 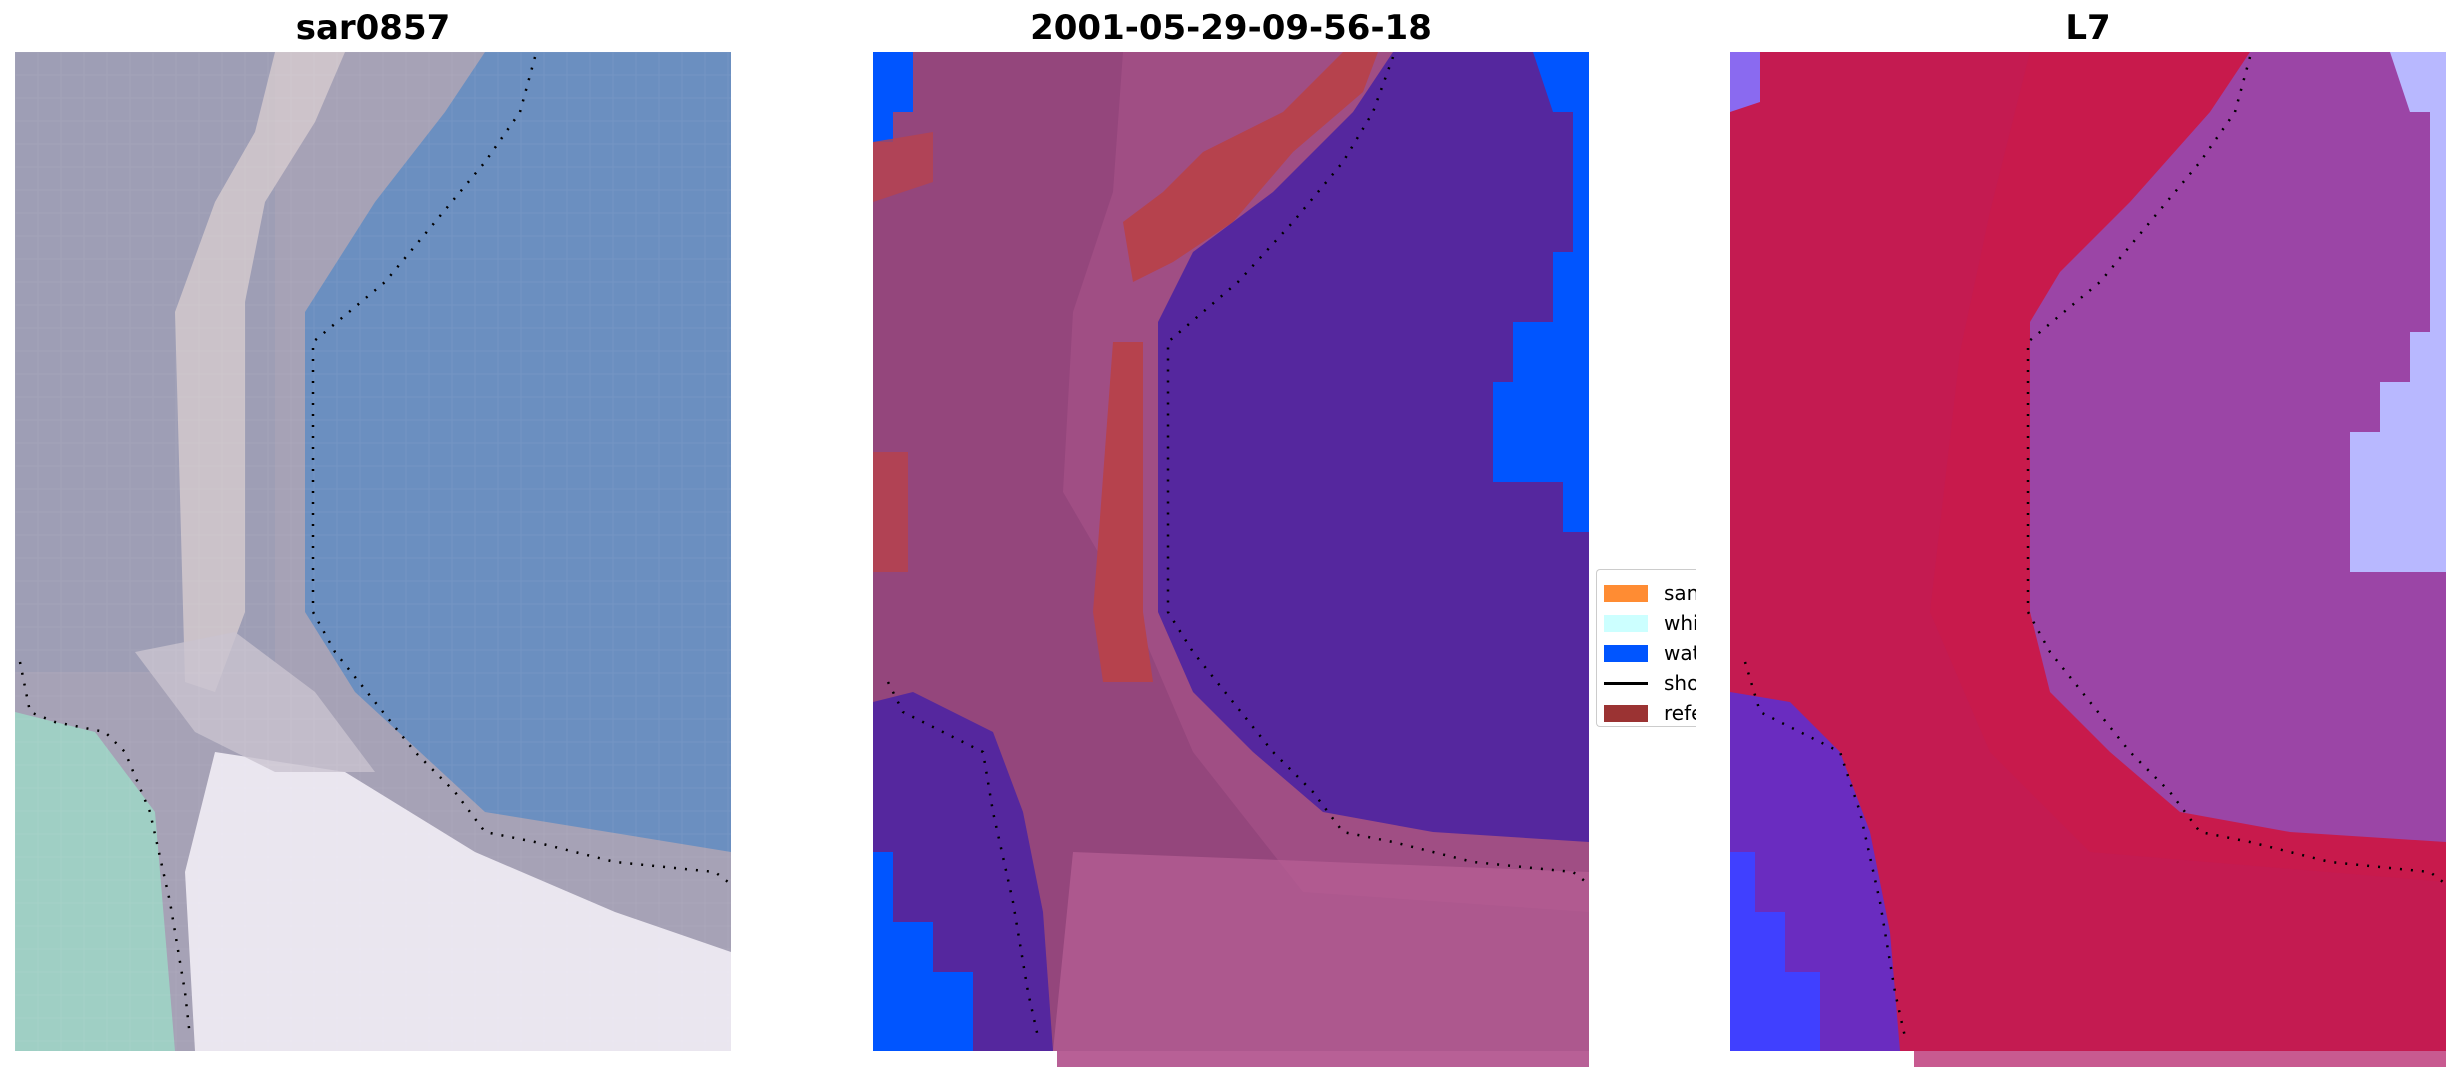 I want to click on legend-label: reference, so click(x=1680, y=713).